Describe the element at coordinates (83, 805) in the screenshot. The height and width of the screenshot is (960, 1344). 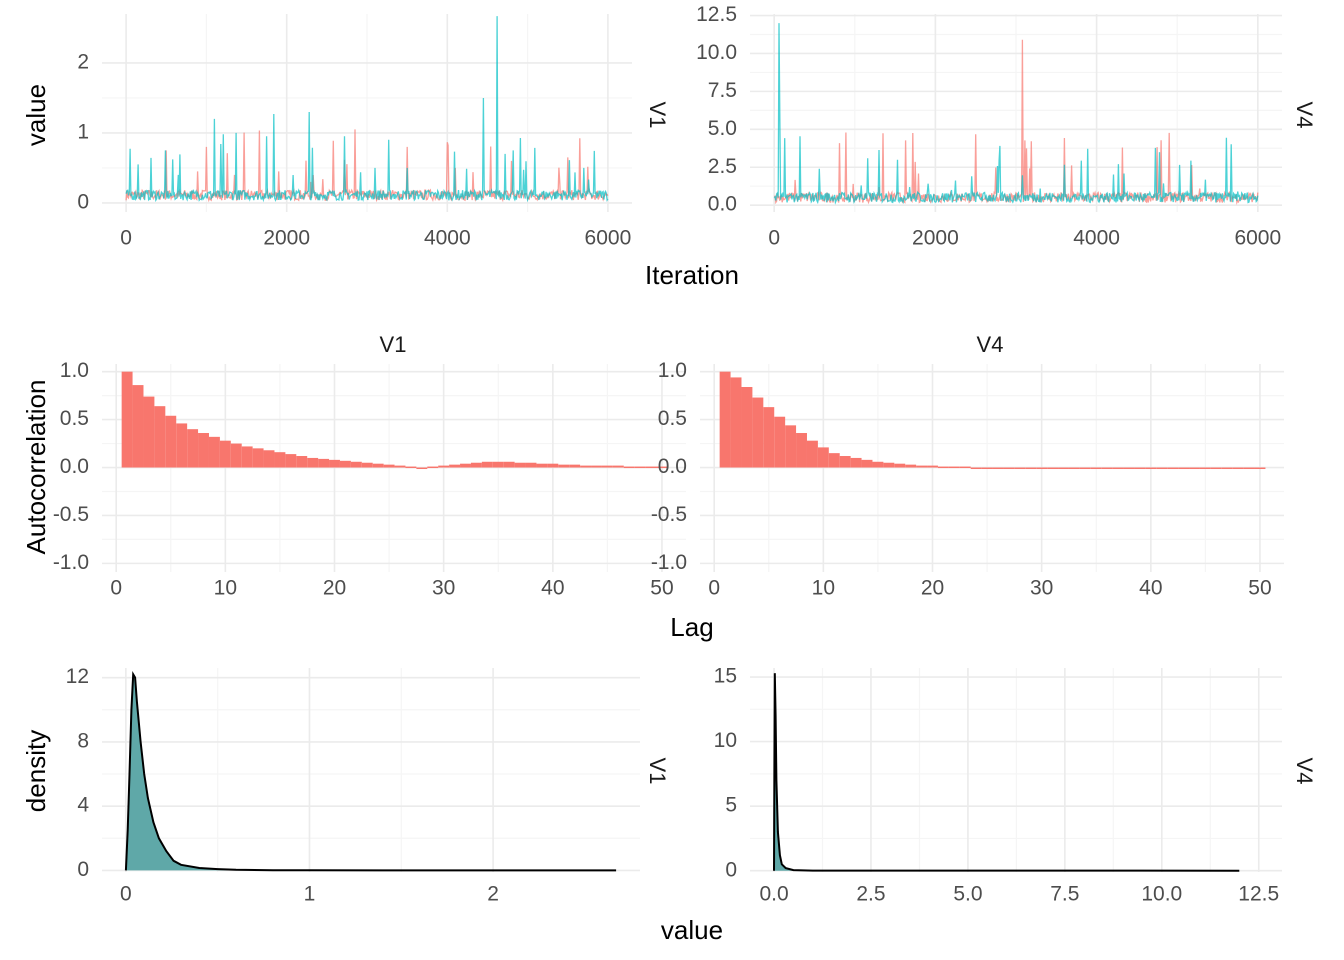
I see `density-v1-y-tick-label: 4` at that location.